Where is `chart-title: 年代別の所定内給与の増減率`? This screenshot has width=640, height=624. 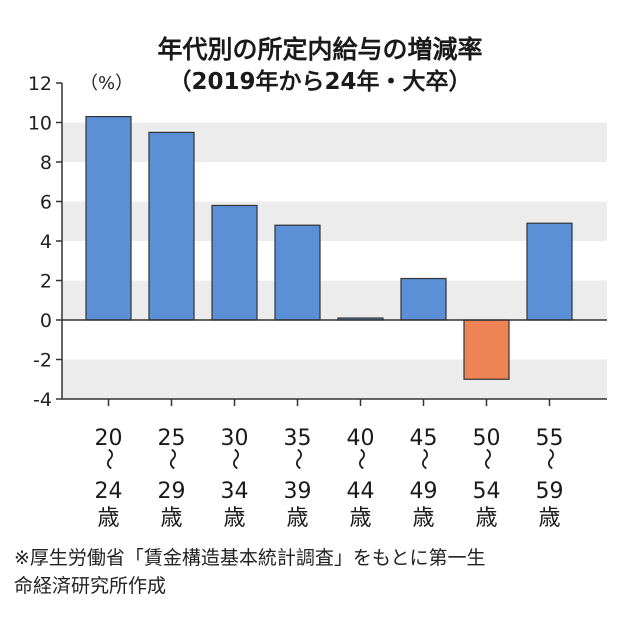
chart-title: 年代別の所定内給与の増減率 is located at coordinates (320, 49).